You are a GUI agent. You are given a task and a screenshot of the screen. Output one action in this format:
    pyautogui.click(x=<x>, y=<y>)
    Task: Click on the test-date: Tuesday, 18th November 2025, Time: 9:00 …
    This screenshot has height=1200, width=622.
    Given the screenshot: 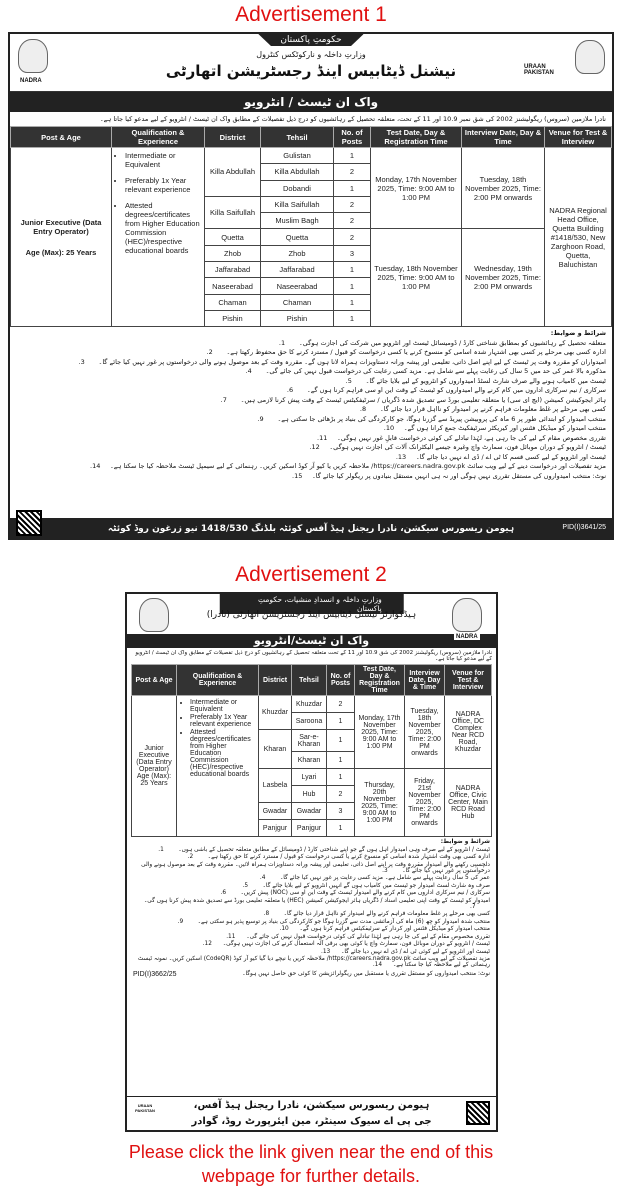 What is the action you would take?
    pyautogui.click(x=416, y=278)
    